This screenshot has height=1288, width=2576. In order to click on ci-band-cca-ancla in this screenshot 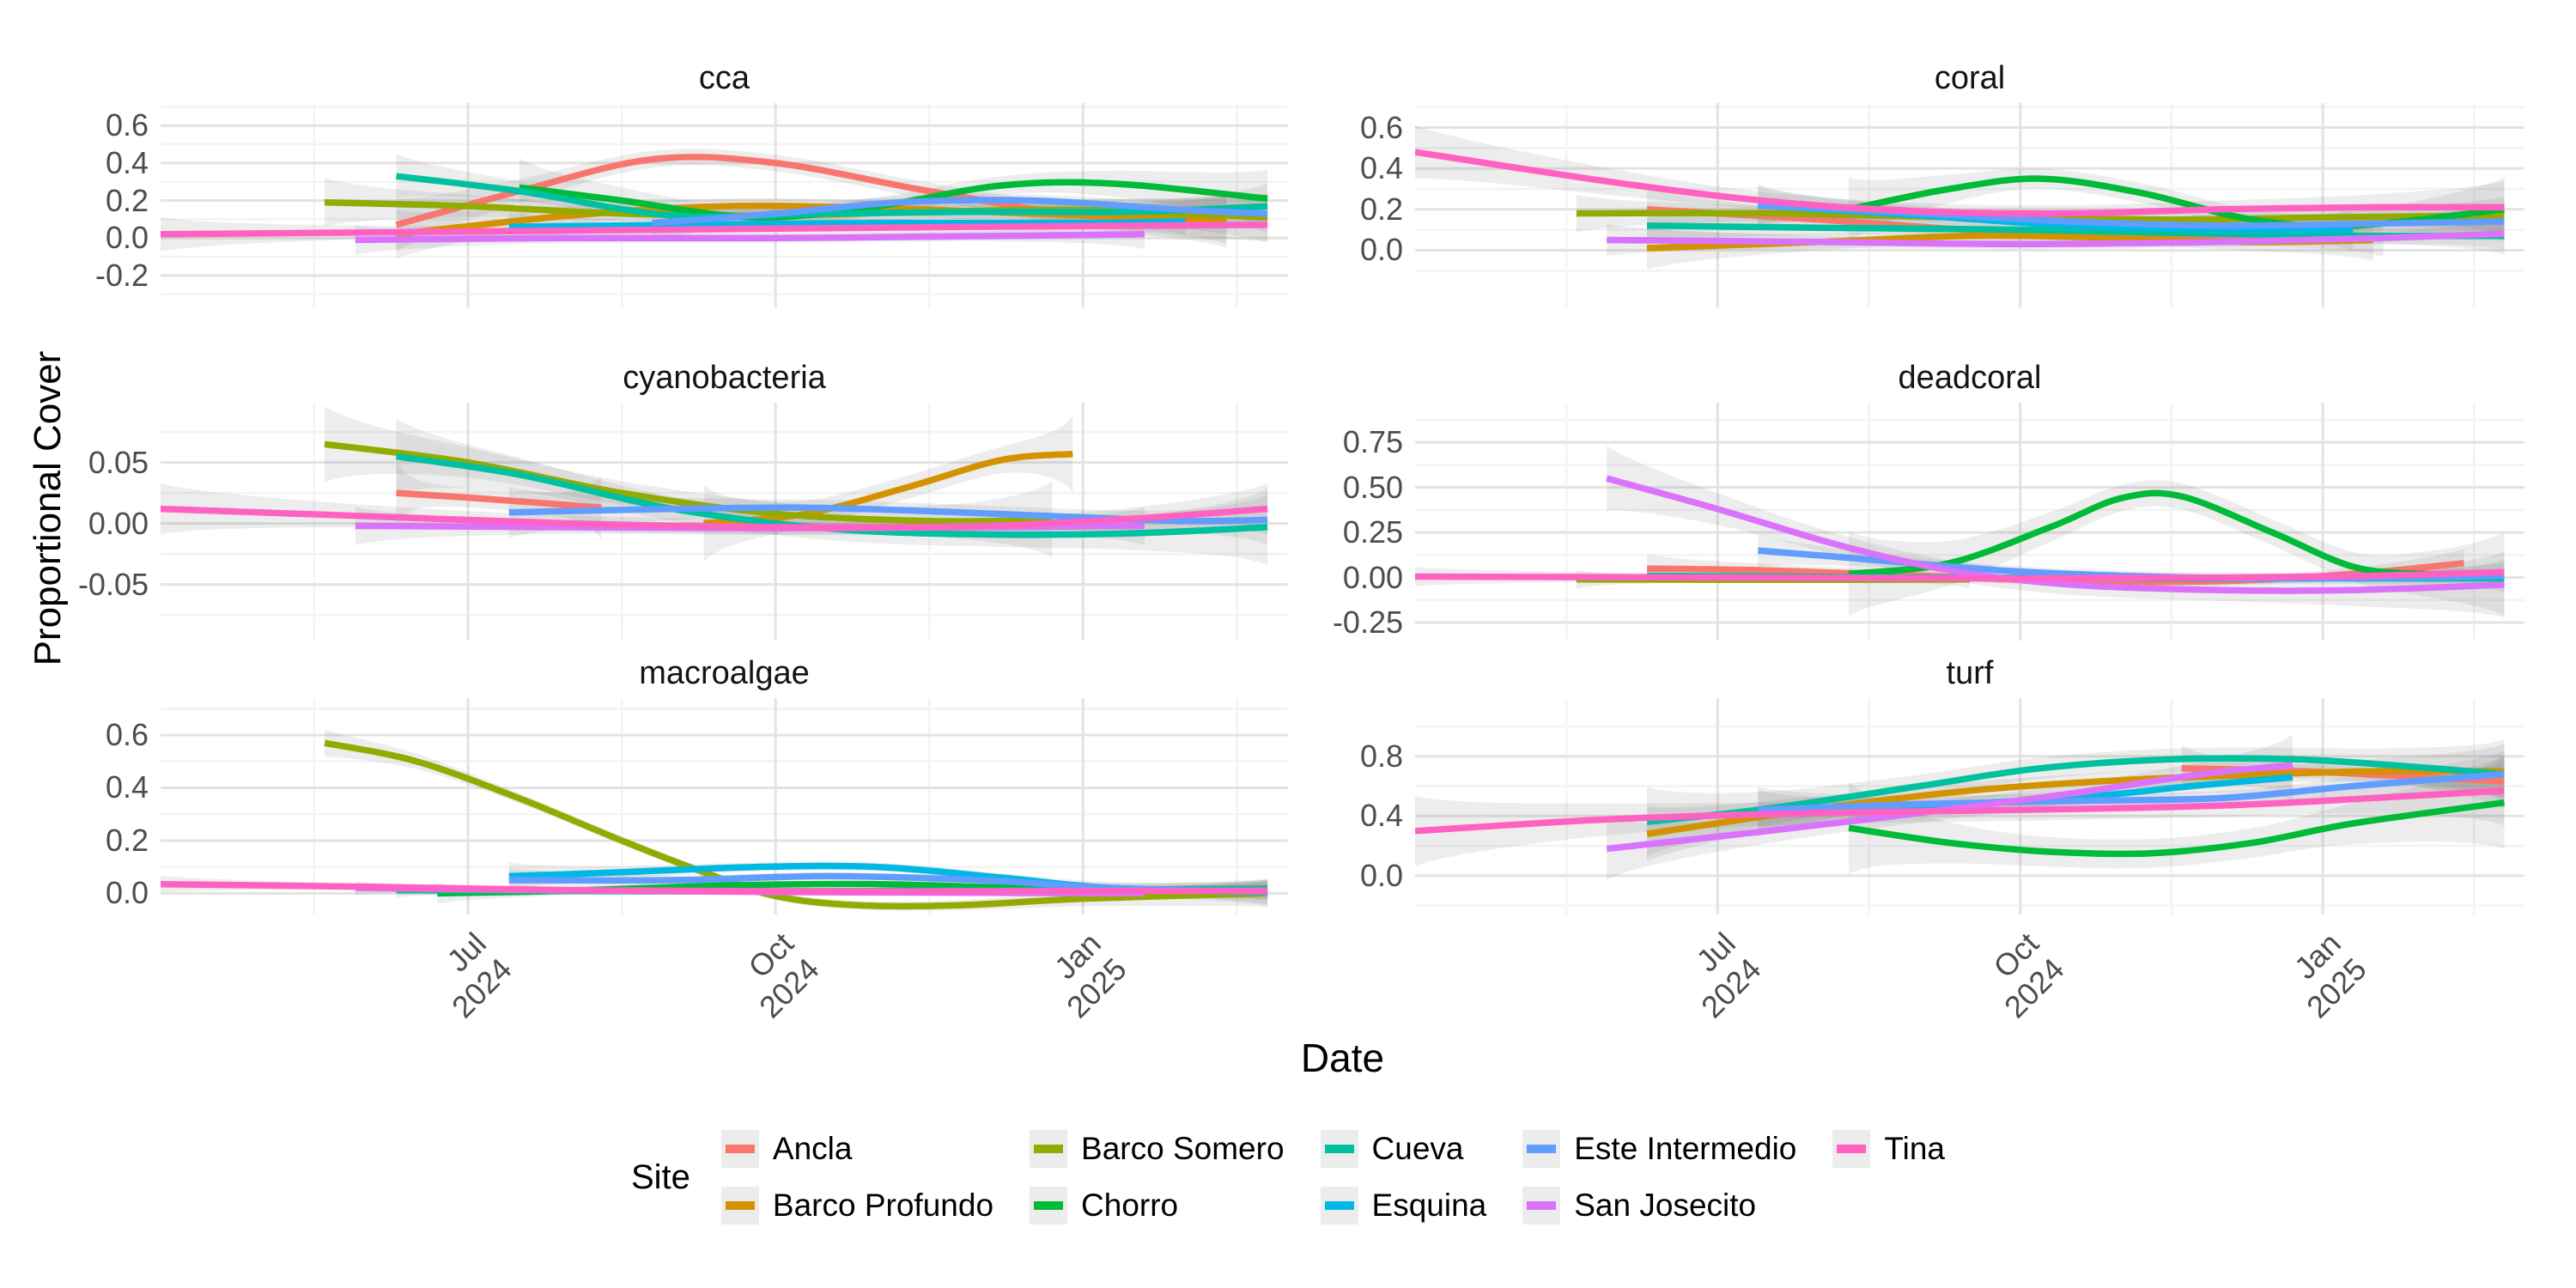, I will do `click(812, 201)`.